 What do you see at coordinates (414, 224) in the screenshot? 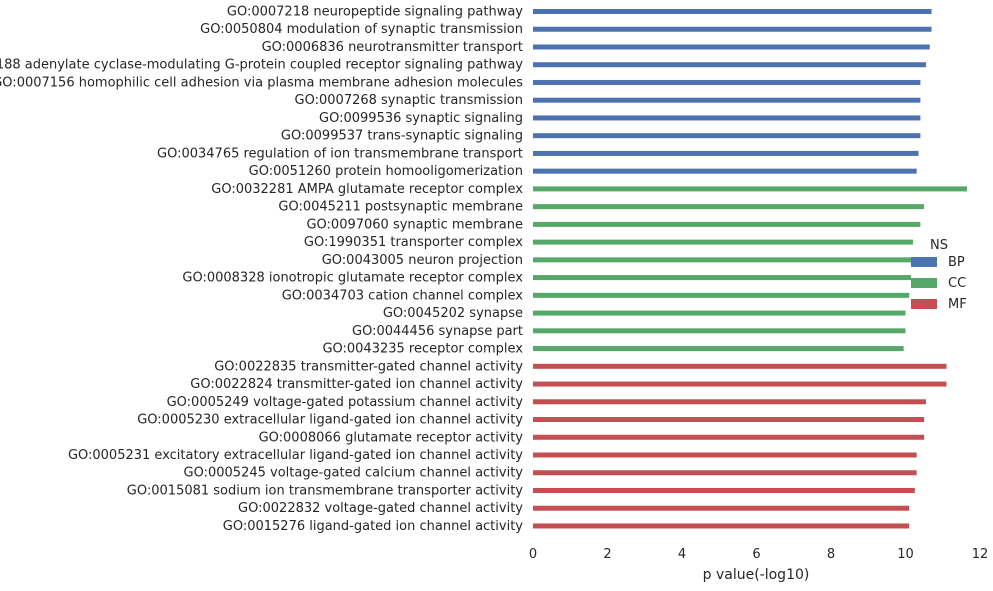
I see `y-tick-label: GO:0097060 synaptic membrane` at bounding box center [414, 224].